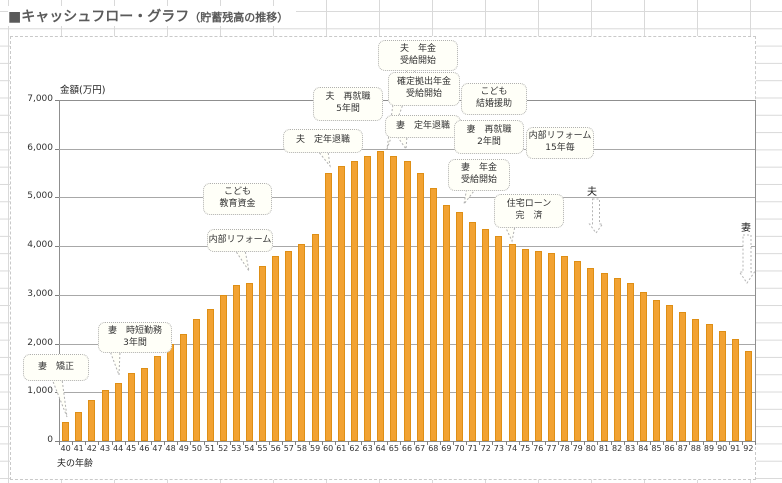  I want to click on y-axis-label: 7,000, so click(40, 99).